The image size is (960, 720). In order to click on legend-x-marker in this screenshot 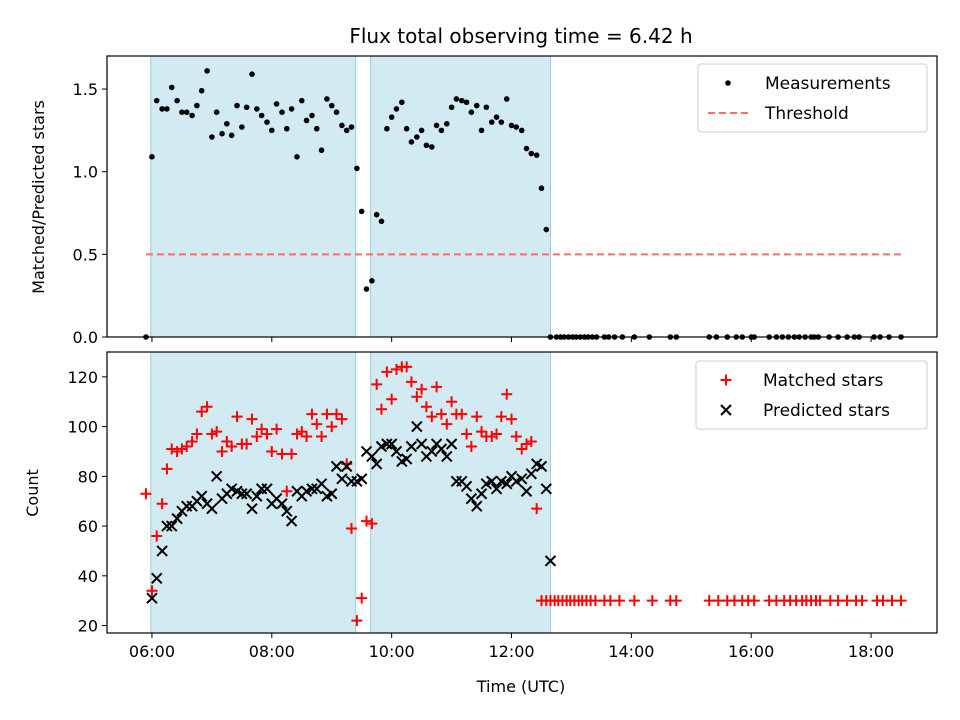, I will do `click(726, 410)`.